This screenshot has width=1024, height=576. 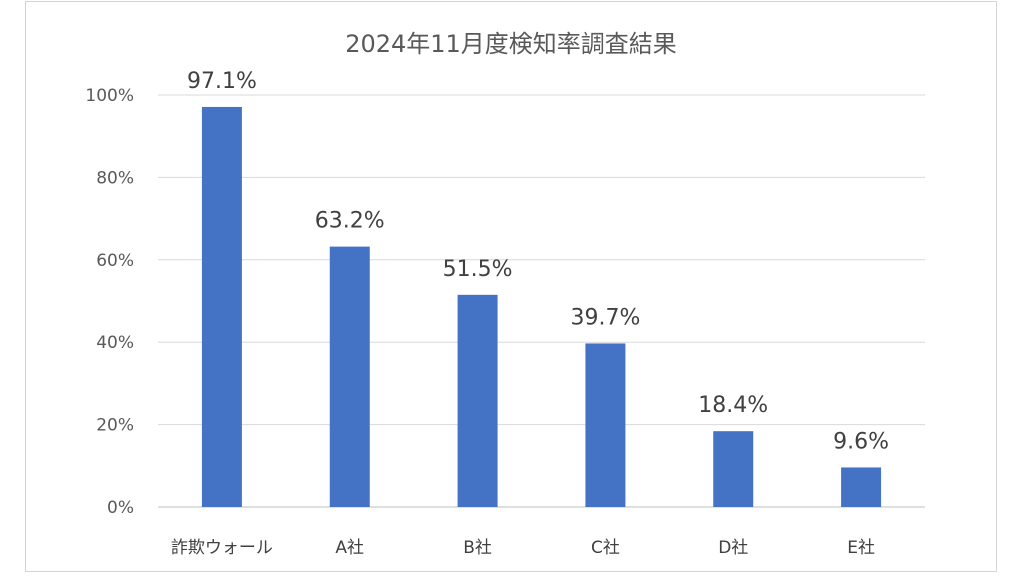 What do you see at coordinates (115, 178) in the screenshot?
I see `y-tick-label: 80%` at bounding box center [115, 178].